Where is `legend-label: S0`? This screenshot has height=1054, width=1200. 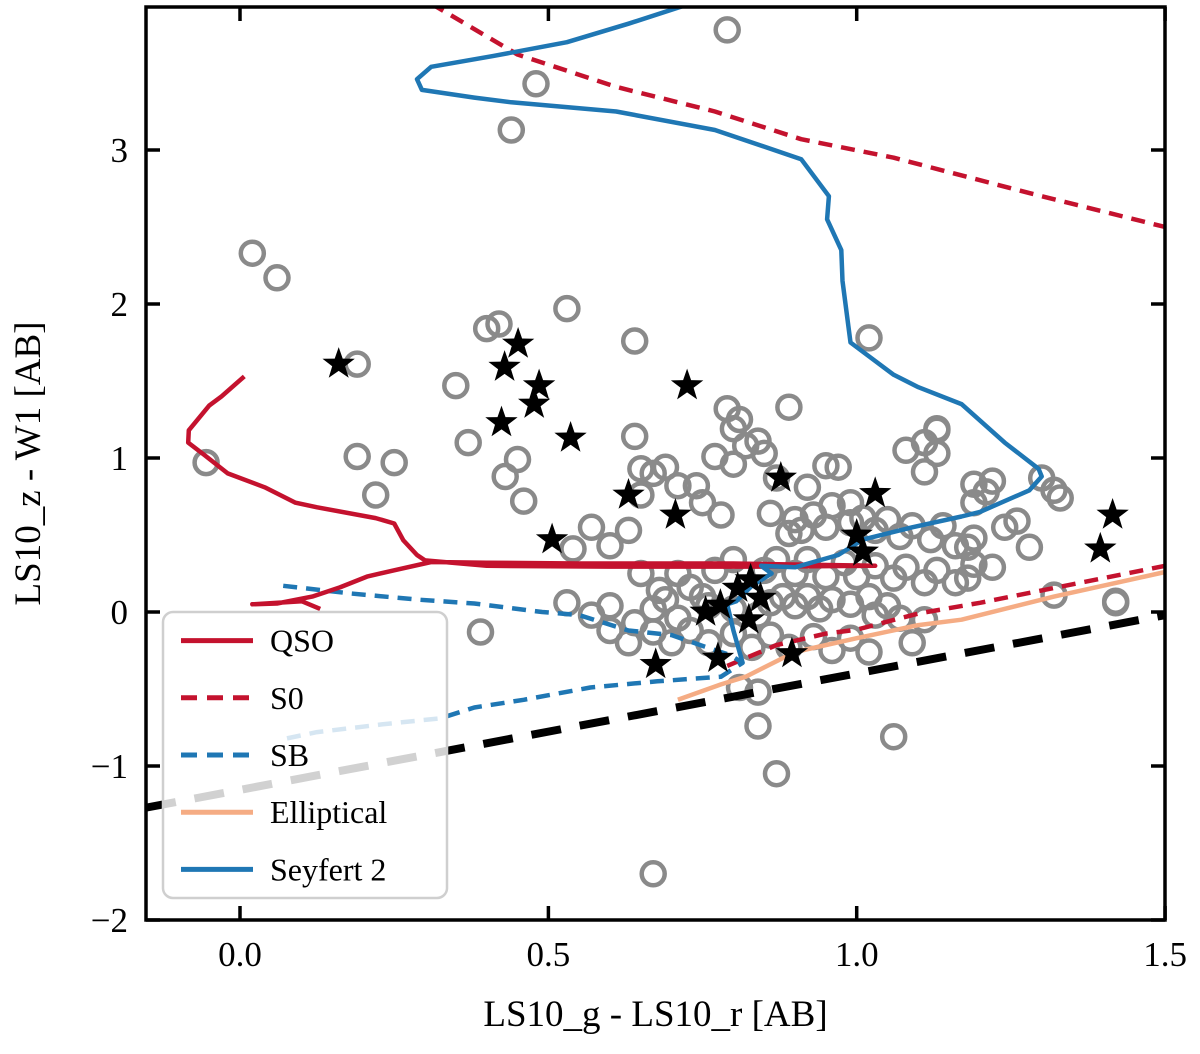 legend-label: S0 is located at coordinates (287, 698).